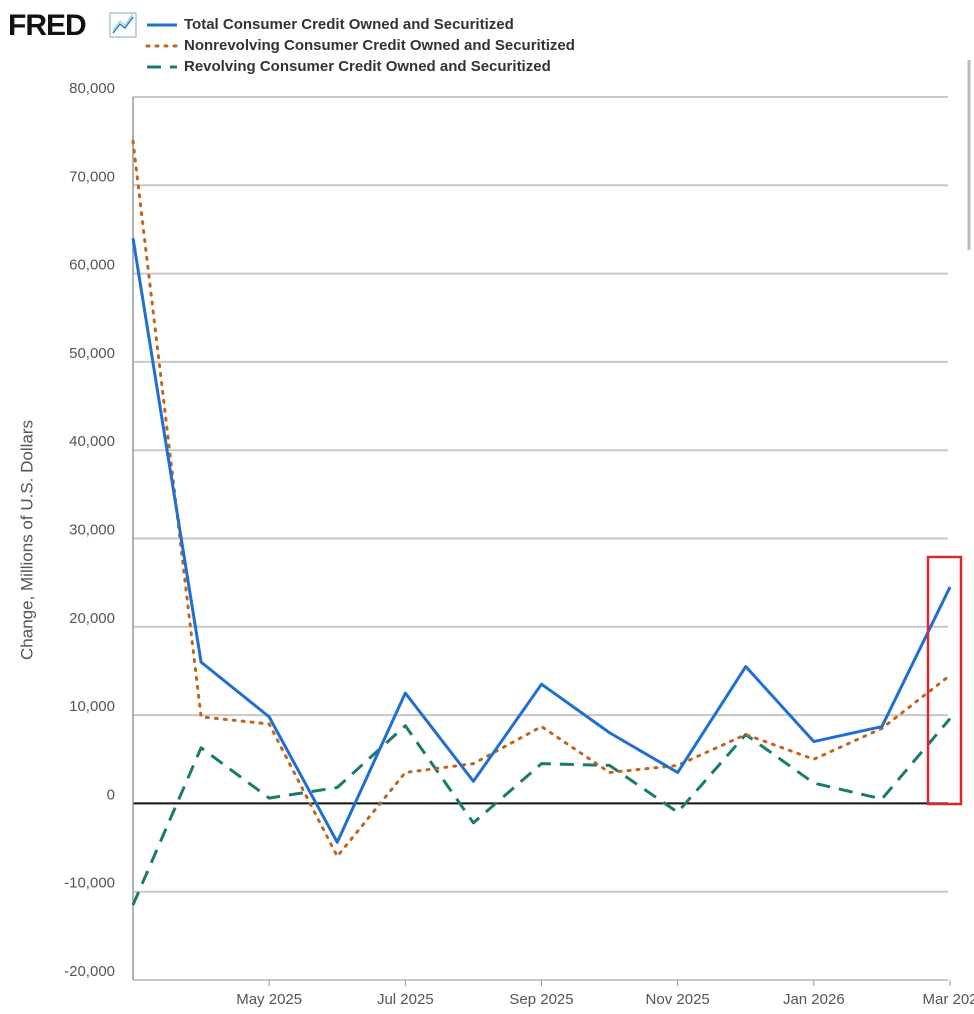 The height and width of the screenshot is (1014, 974). Describe the element at coordinates (92, 353) in the screenshot. I see `y-tick-label: 50,000` at that location.